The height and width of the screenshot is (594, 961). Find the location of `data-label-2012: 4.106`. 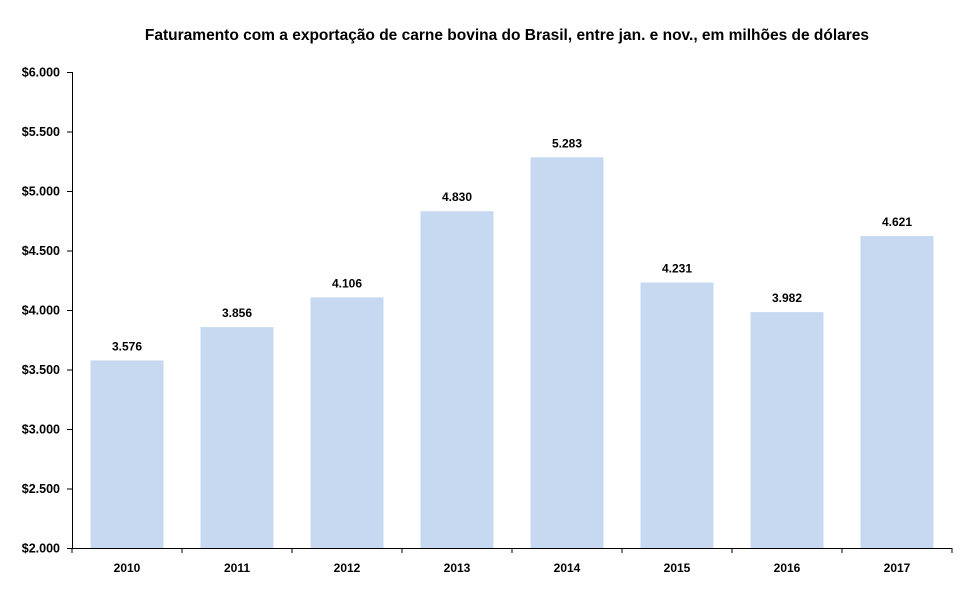

data-label-2012: 4.106 is located at coordinates (347, 283).